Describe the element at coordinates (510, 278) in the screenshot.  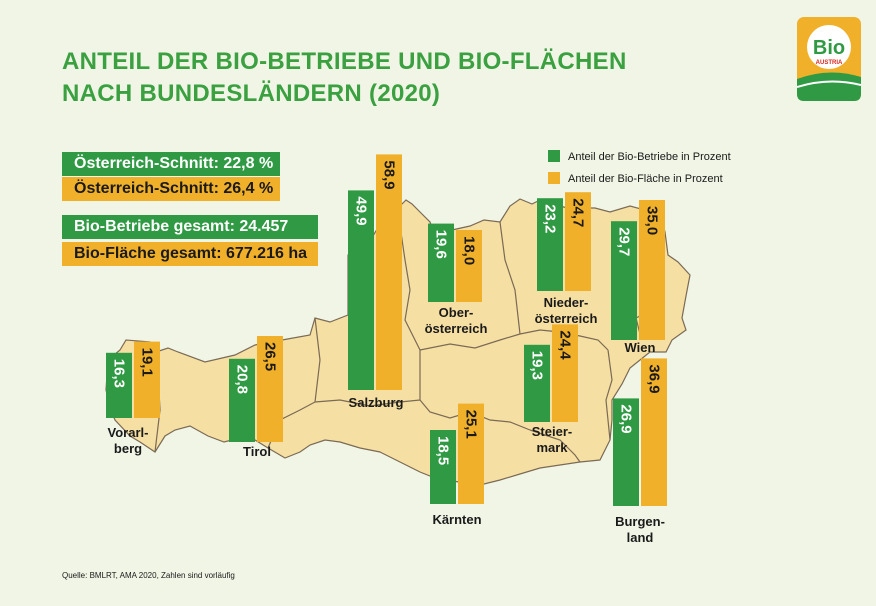
I see `map-border-ooe-noe` at that location.